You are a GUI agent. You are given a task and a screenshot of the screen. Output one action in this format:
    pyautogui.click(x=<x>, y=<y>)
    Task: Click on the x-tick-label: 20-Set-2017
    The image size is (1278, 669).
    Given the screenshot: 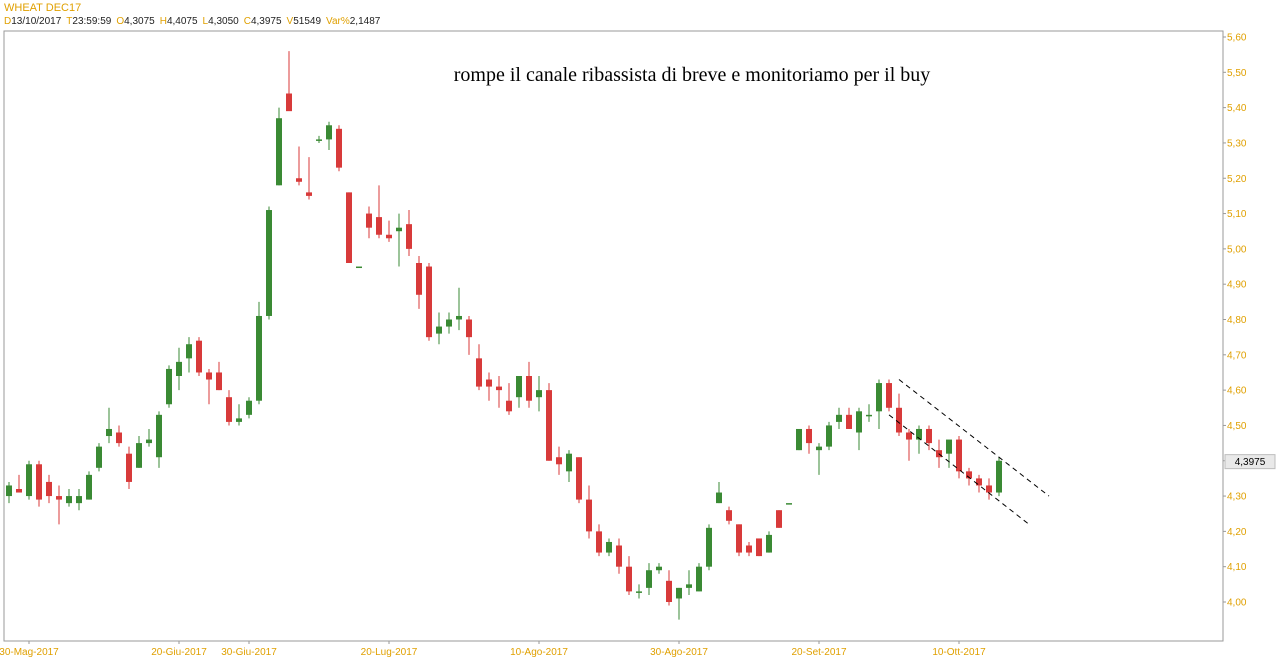 What is the action you would take?
    pyautogui.click(x=818, y=652)
    